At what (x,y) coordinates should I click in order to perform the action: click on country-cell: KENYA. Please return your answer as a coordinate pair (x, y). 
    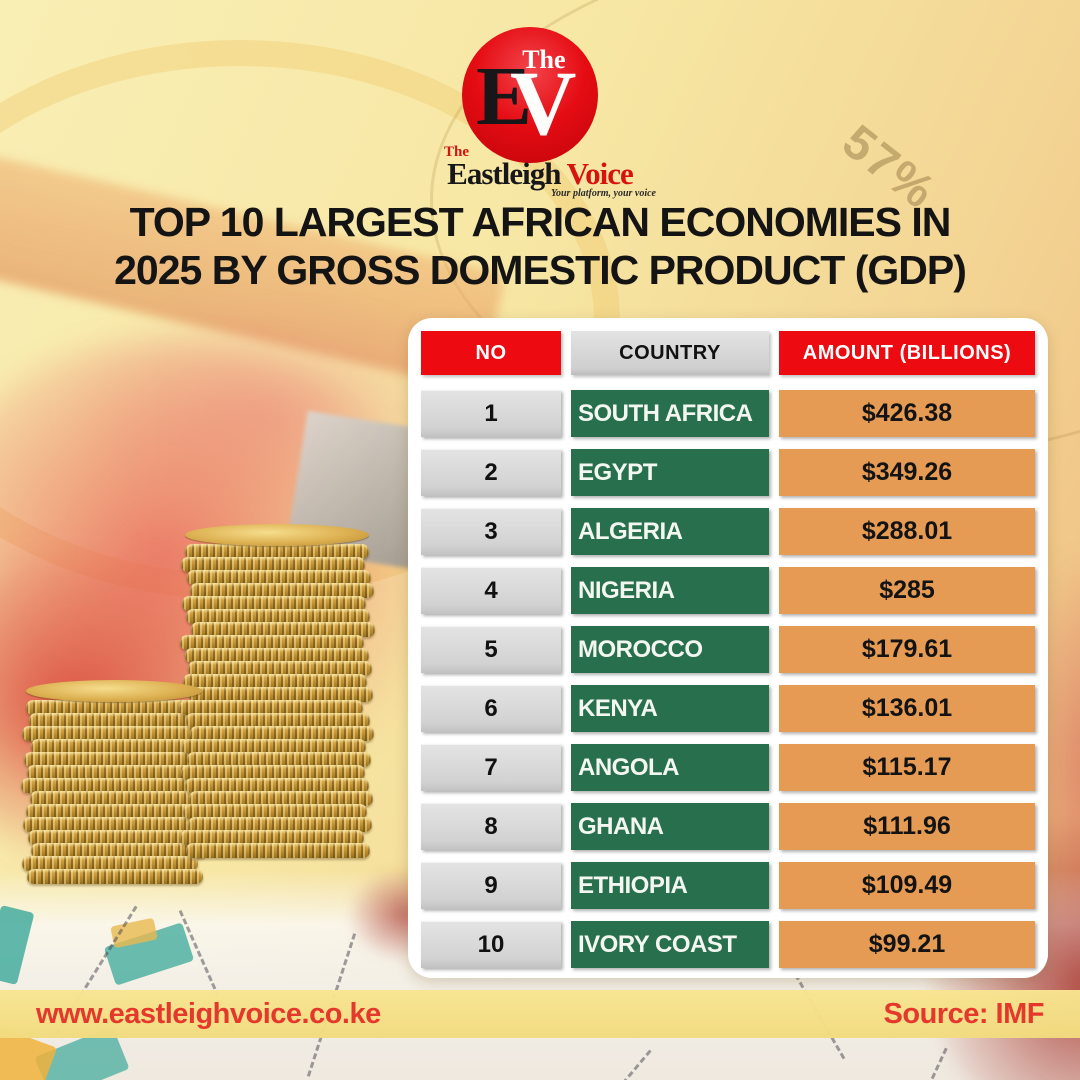
    Looking at the image, I should click on (670, 708).